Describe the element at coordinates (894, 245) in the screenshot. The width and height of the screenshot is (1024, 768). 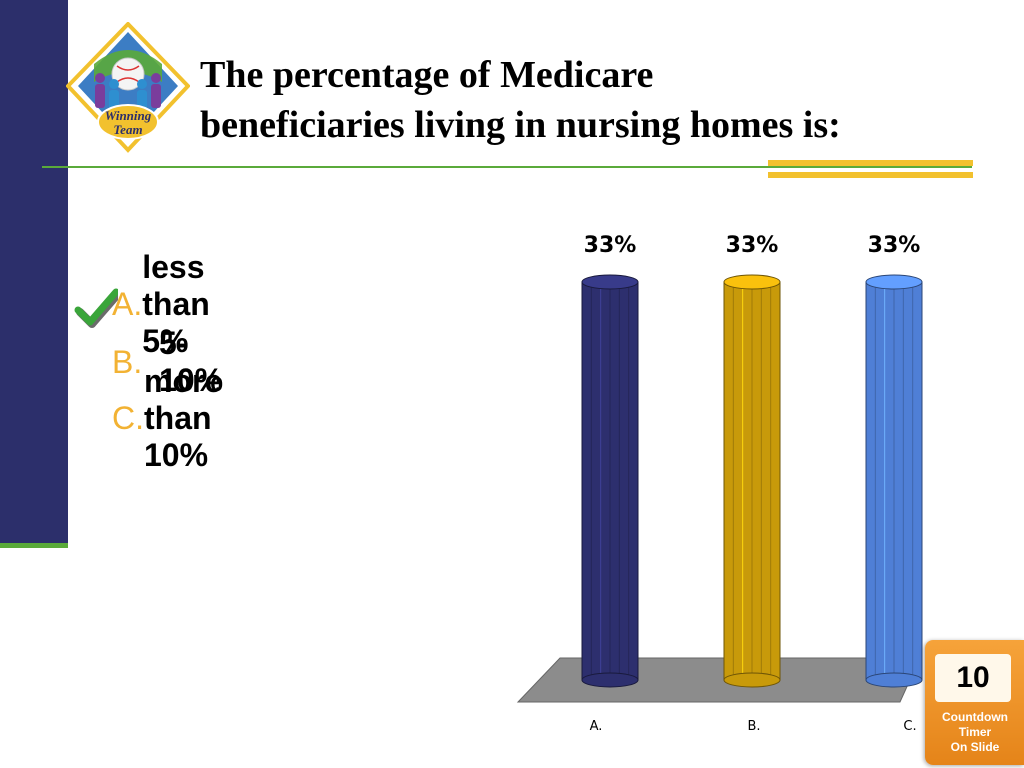
I see `bar-value-label-3: 33%` at that location.